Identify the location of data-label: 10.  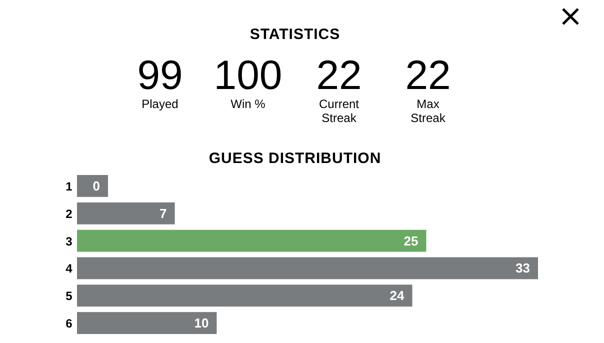
(201, 323).